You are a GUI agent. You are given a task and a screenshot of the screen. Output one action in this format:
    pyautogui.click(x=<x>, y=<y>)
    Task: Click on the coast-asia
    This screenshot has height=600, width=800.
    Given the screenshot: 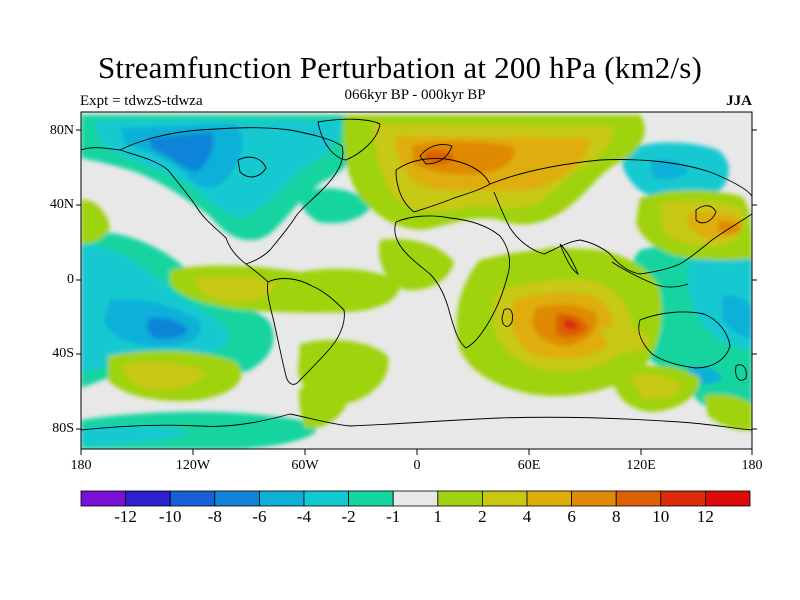 What is the action you would take?
    pyautogui.click(x=620, y=217)
    